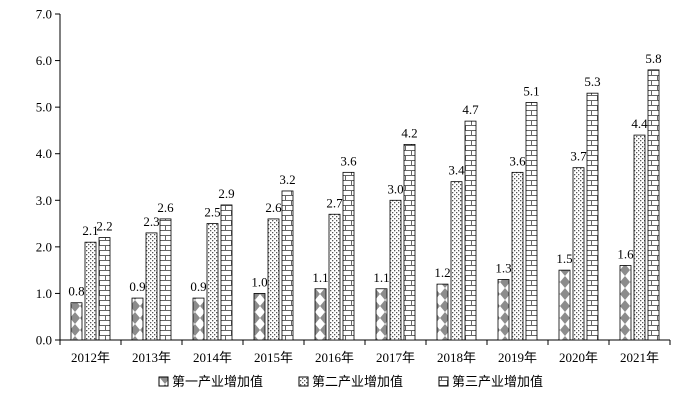 Image resolution: width=690 pixels, height=403 pixels. Describe the element at coordinates (44, 14) in the screenshot. I see `y-tick-label: 7.0` at that location.